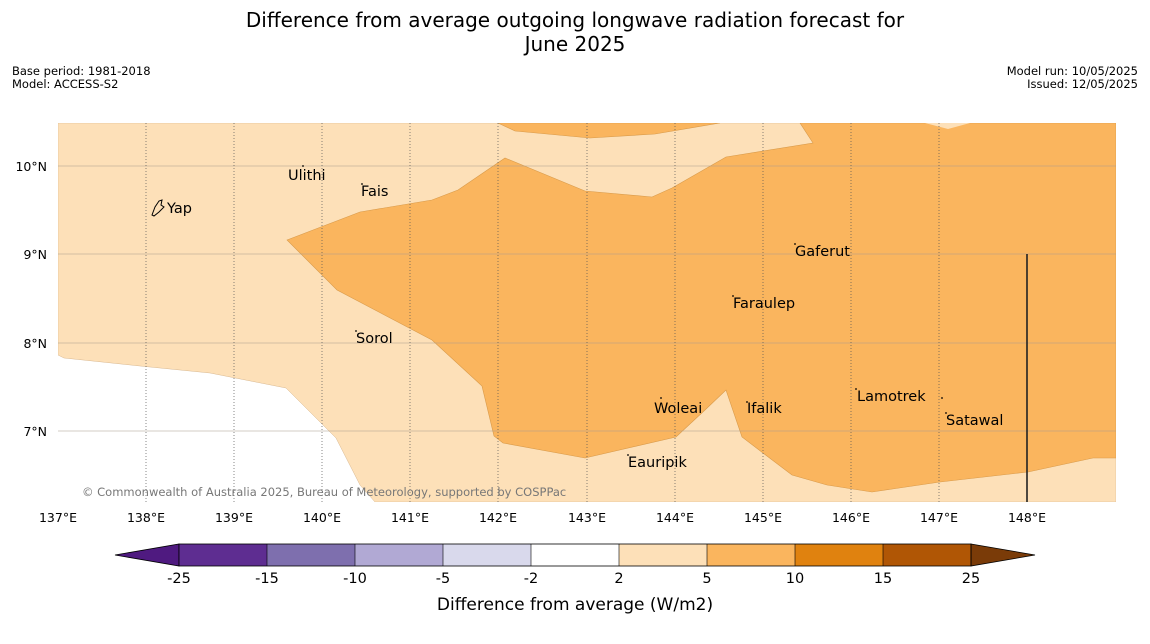 The width and height of the screenshot is (1150, 644). I want to click on lat-axis-labels: 10°N 9°N 8°N 7°N, so click(31, 299).